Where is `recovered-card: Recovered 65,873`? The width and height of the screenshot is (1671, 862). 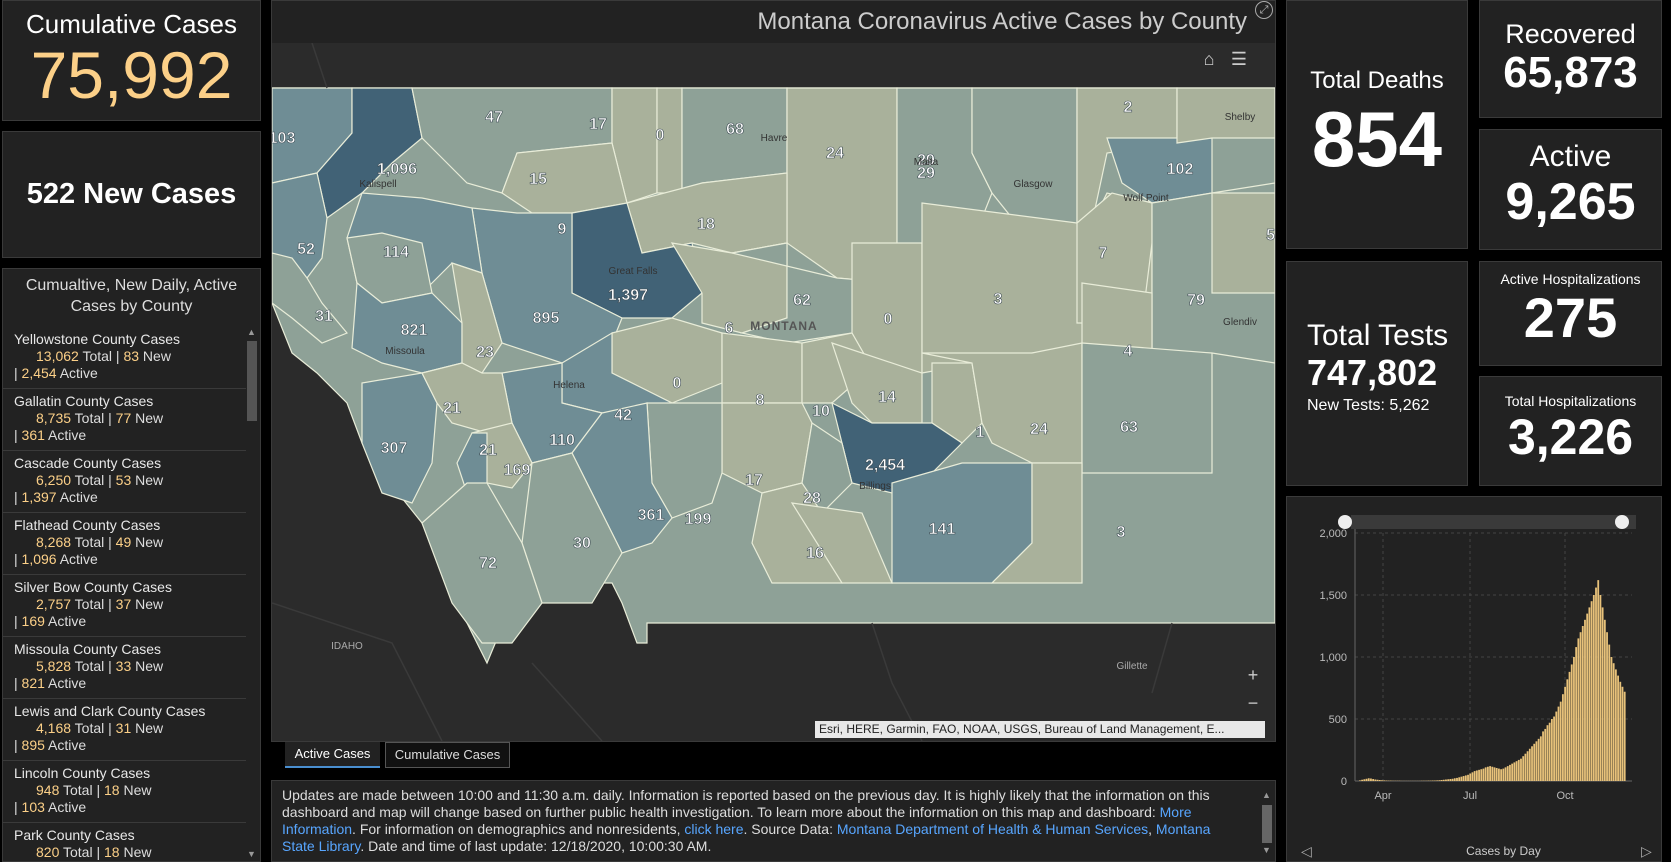 recovered-card: Recovered 65,873 is located at coordinates (1570, 59).